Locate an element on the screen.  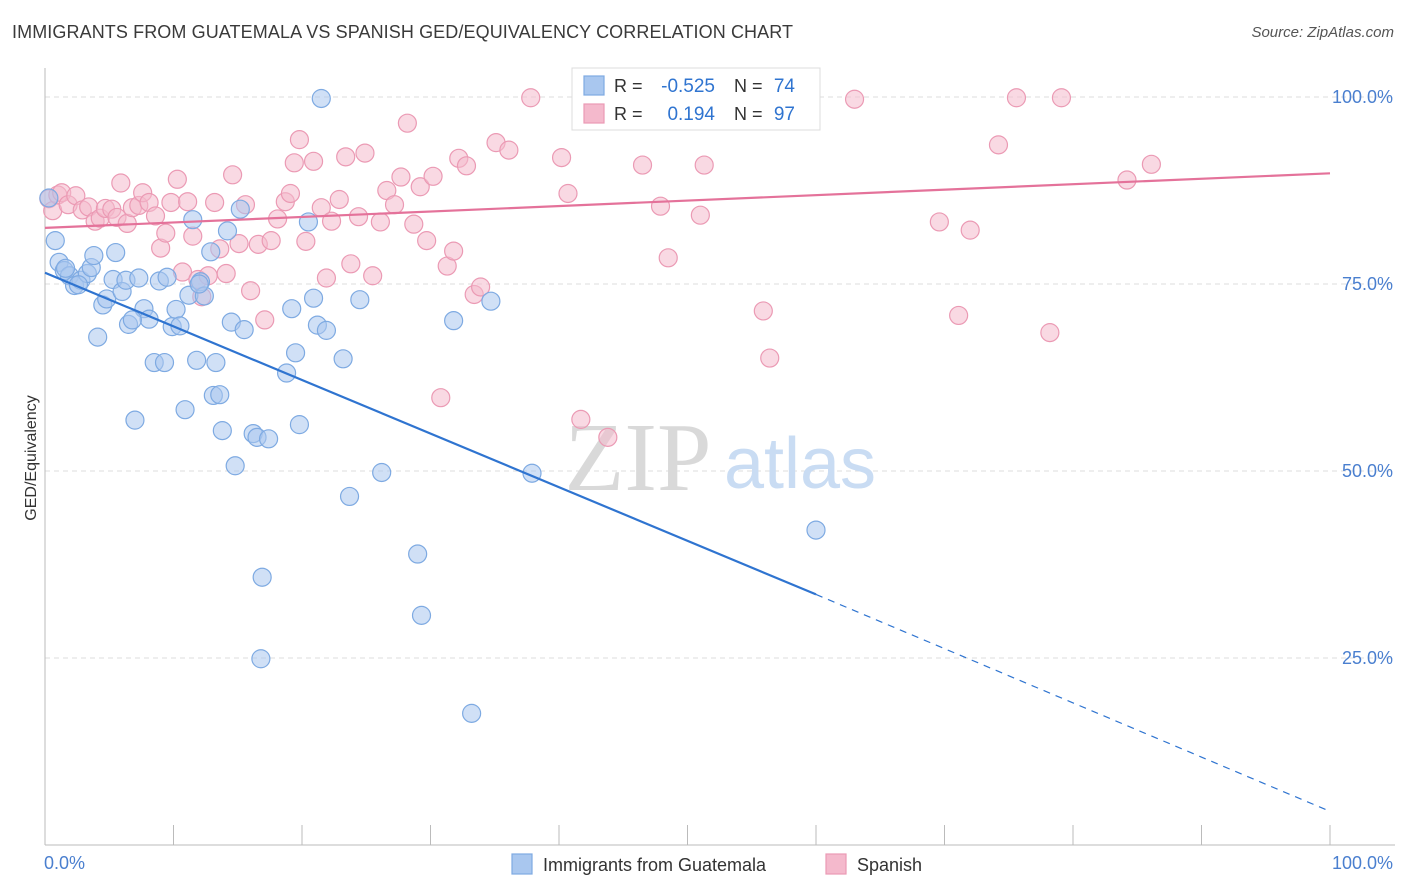
stats-r-label-2: R = is located at coordinates (628, 114).